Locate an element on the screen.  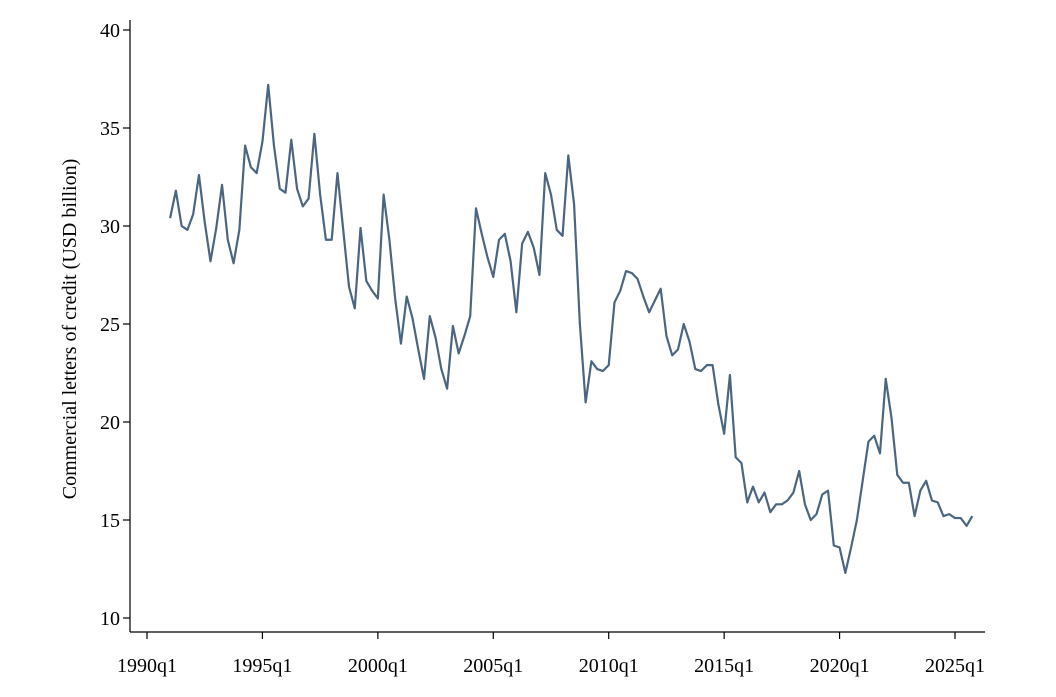
y-tick-label: 15 is located at coordinates (110, 521).